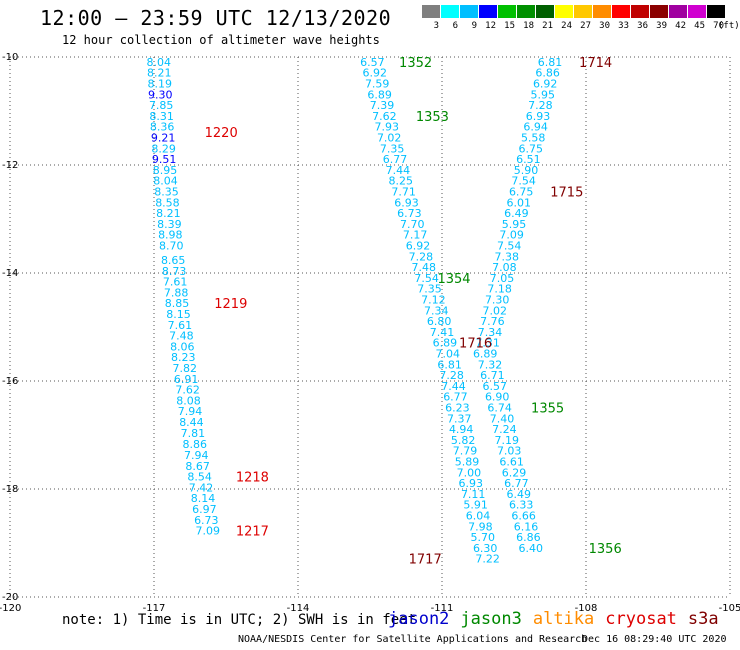 This screenshot has width=740, height=650. I want to click on pass-label: 1717, so click(425, 560).